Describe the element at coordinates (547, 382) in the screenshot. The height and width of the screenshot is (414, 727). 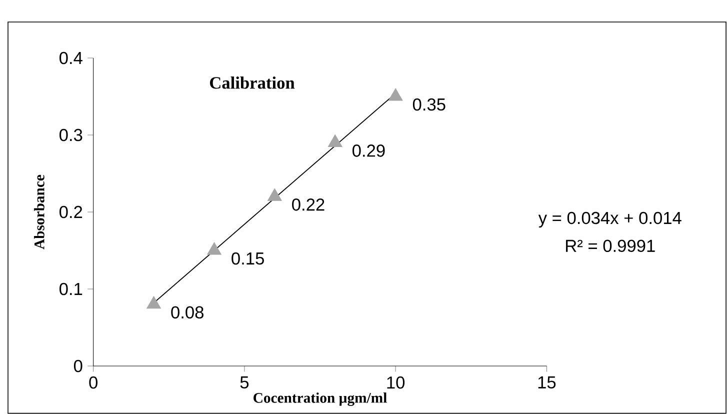
I see `x-tick-label: 15` at that location.